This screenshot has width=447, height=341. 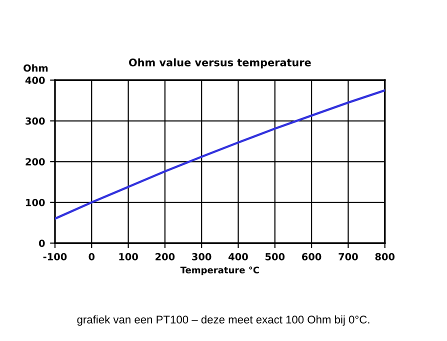 I want to click on y-tick-label: 400, so click(x=35, y=80).